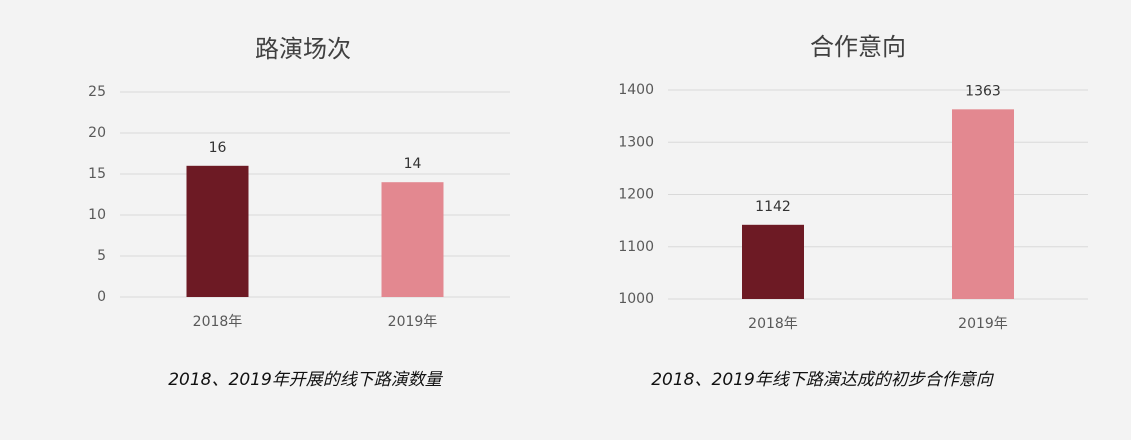  Describe the element at coordinates (97, 215) in the screenshot. I see `y-tick-label: 10` at that location.